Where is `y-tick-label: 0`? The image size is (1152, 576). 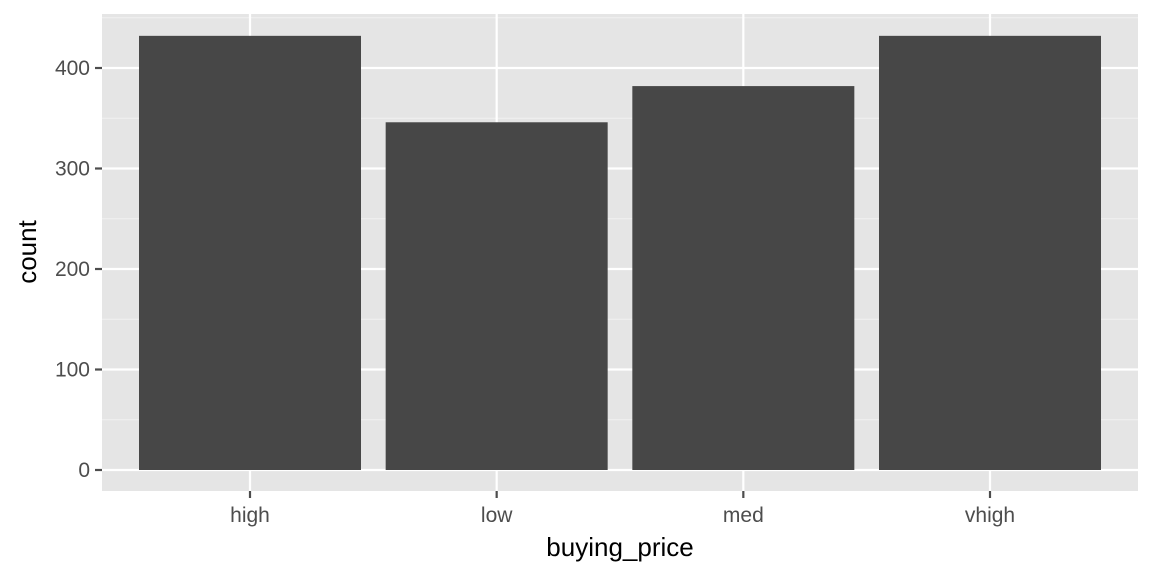 y-tick-label: 0 is located at coordinates (84, 470).